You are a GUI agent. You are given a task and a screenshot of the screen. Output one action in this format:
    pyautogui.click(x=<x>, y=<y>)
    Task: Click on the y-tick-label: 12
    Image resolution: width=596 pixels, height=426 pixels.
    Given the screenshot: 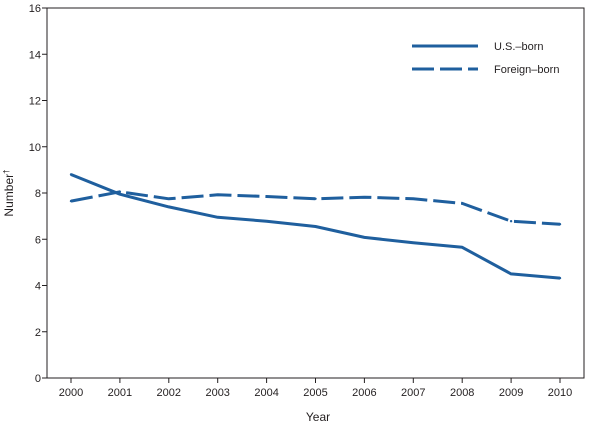 What is the action you would take?
    pyautogui.click(x=35, y=102)
    